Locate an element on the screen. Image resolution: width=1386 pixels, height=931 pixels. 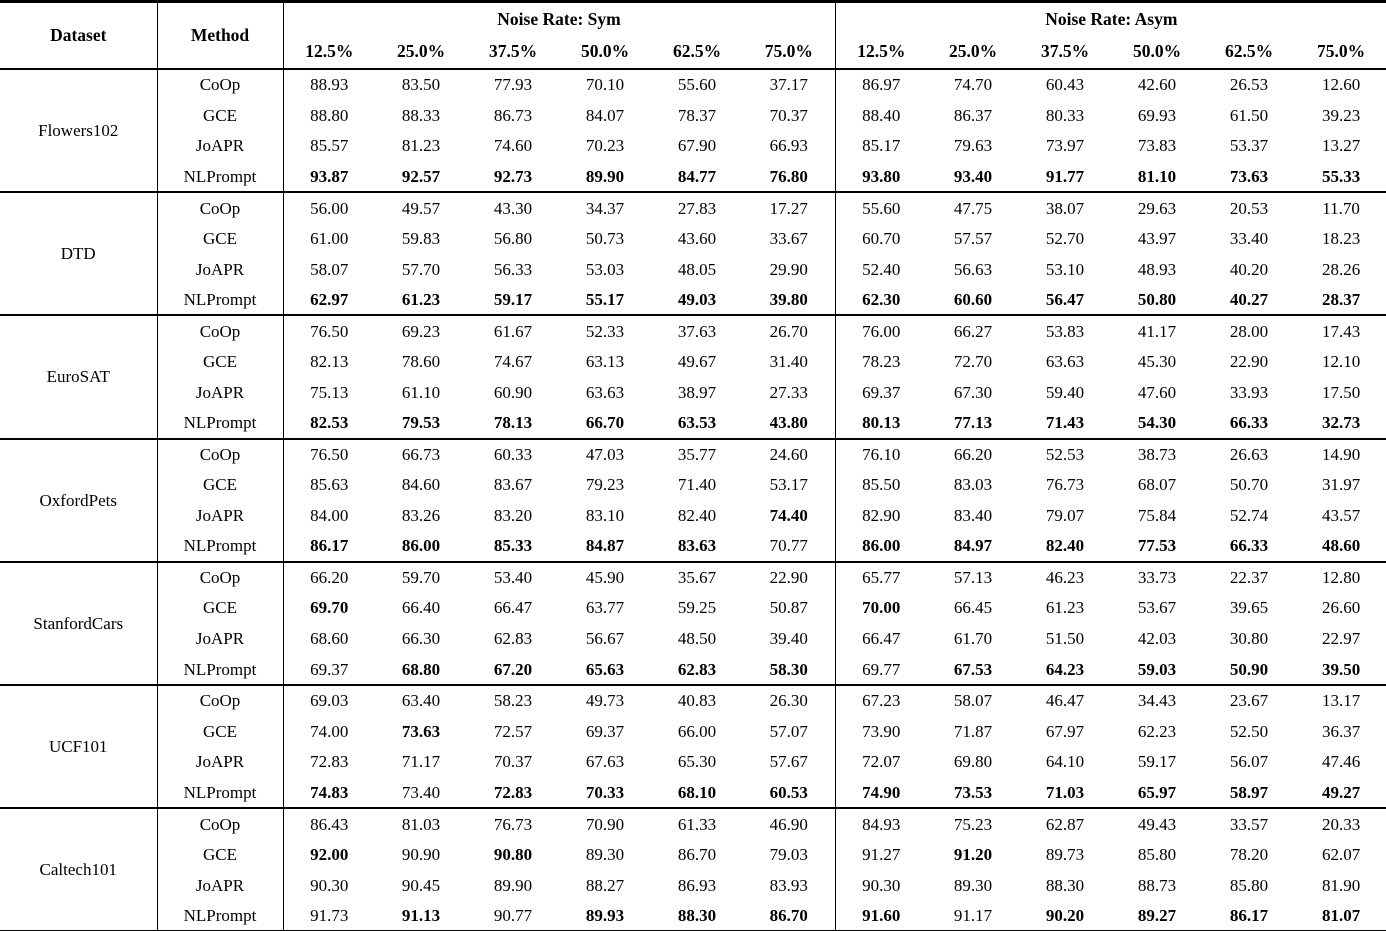
accuracy-value-asym: 66.27 is located at coordinates (973, 330).